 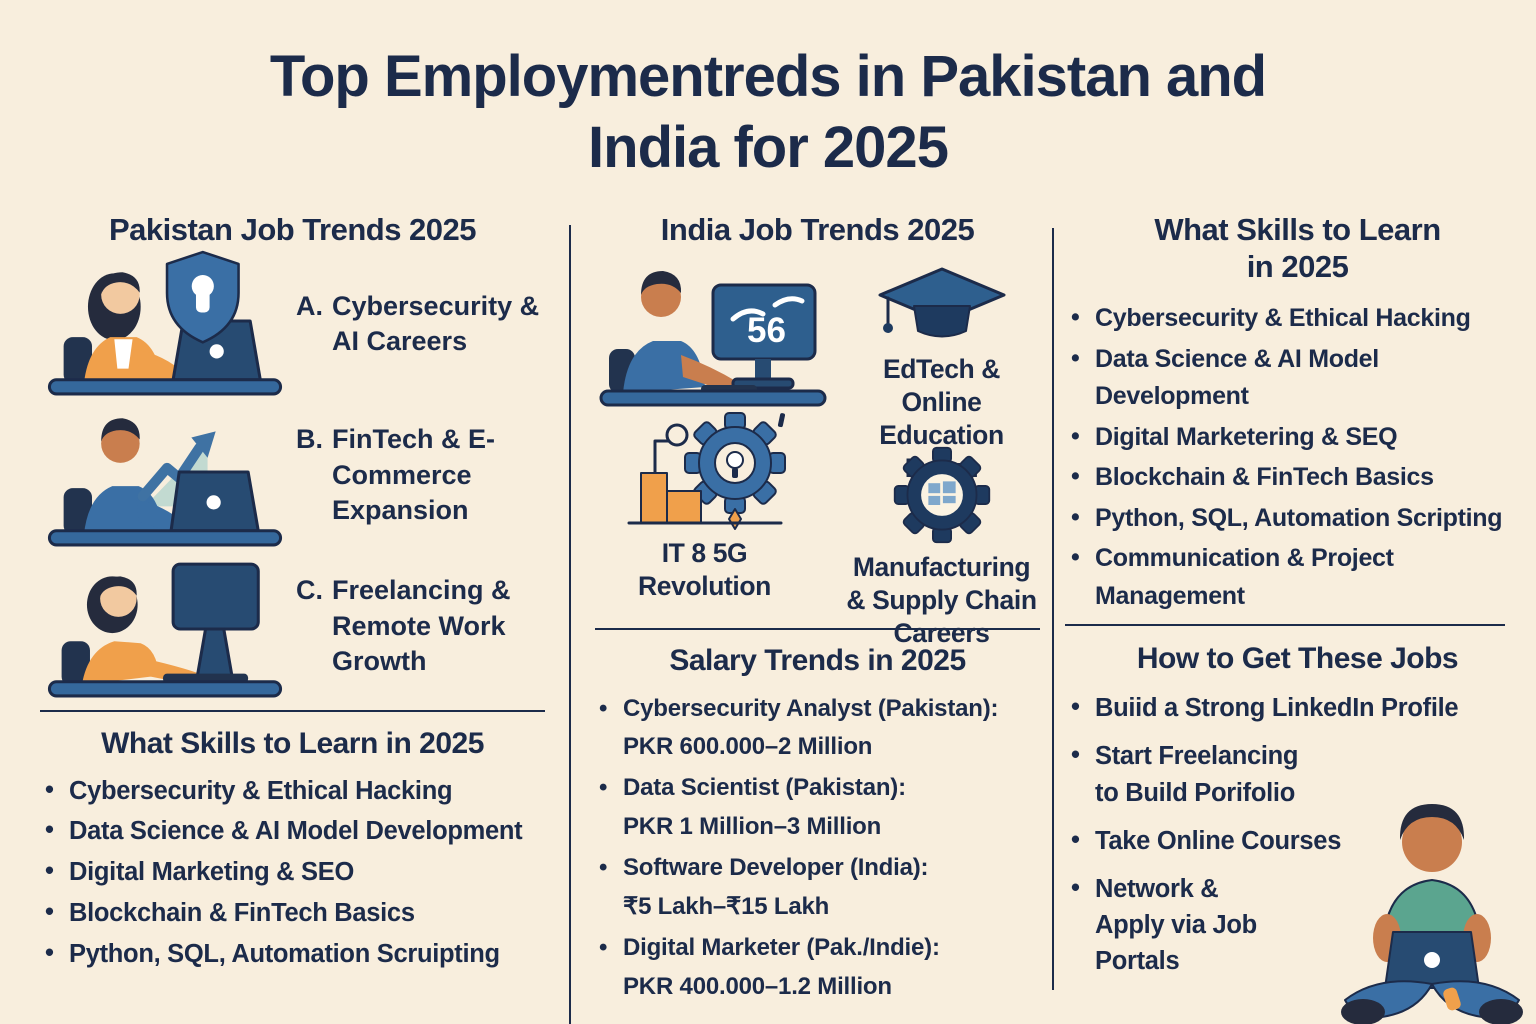 What do you see at coordinates (165, 630) in the screenshot?
I see `woman-desktop-illustration` at bounding box center [165, 630].